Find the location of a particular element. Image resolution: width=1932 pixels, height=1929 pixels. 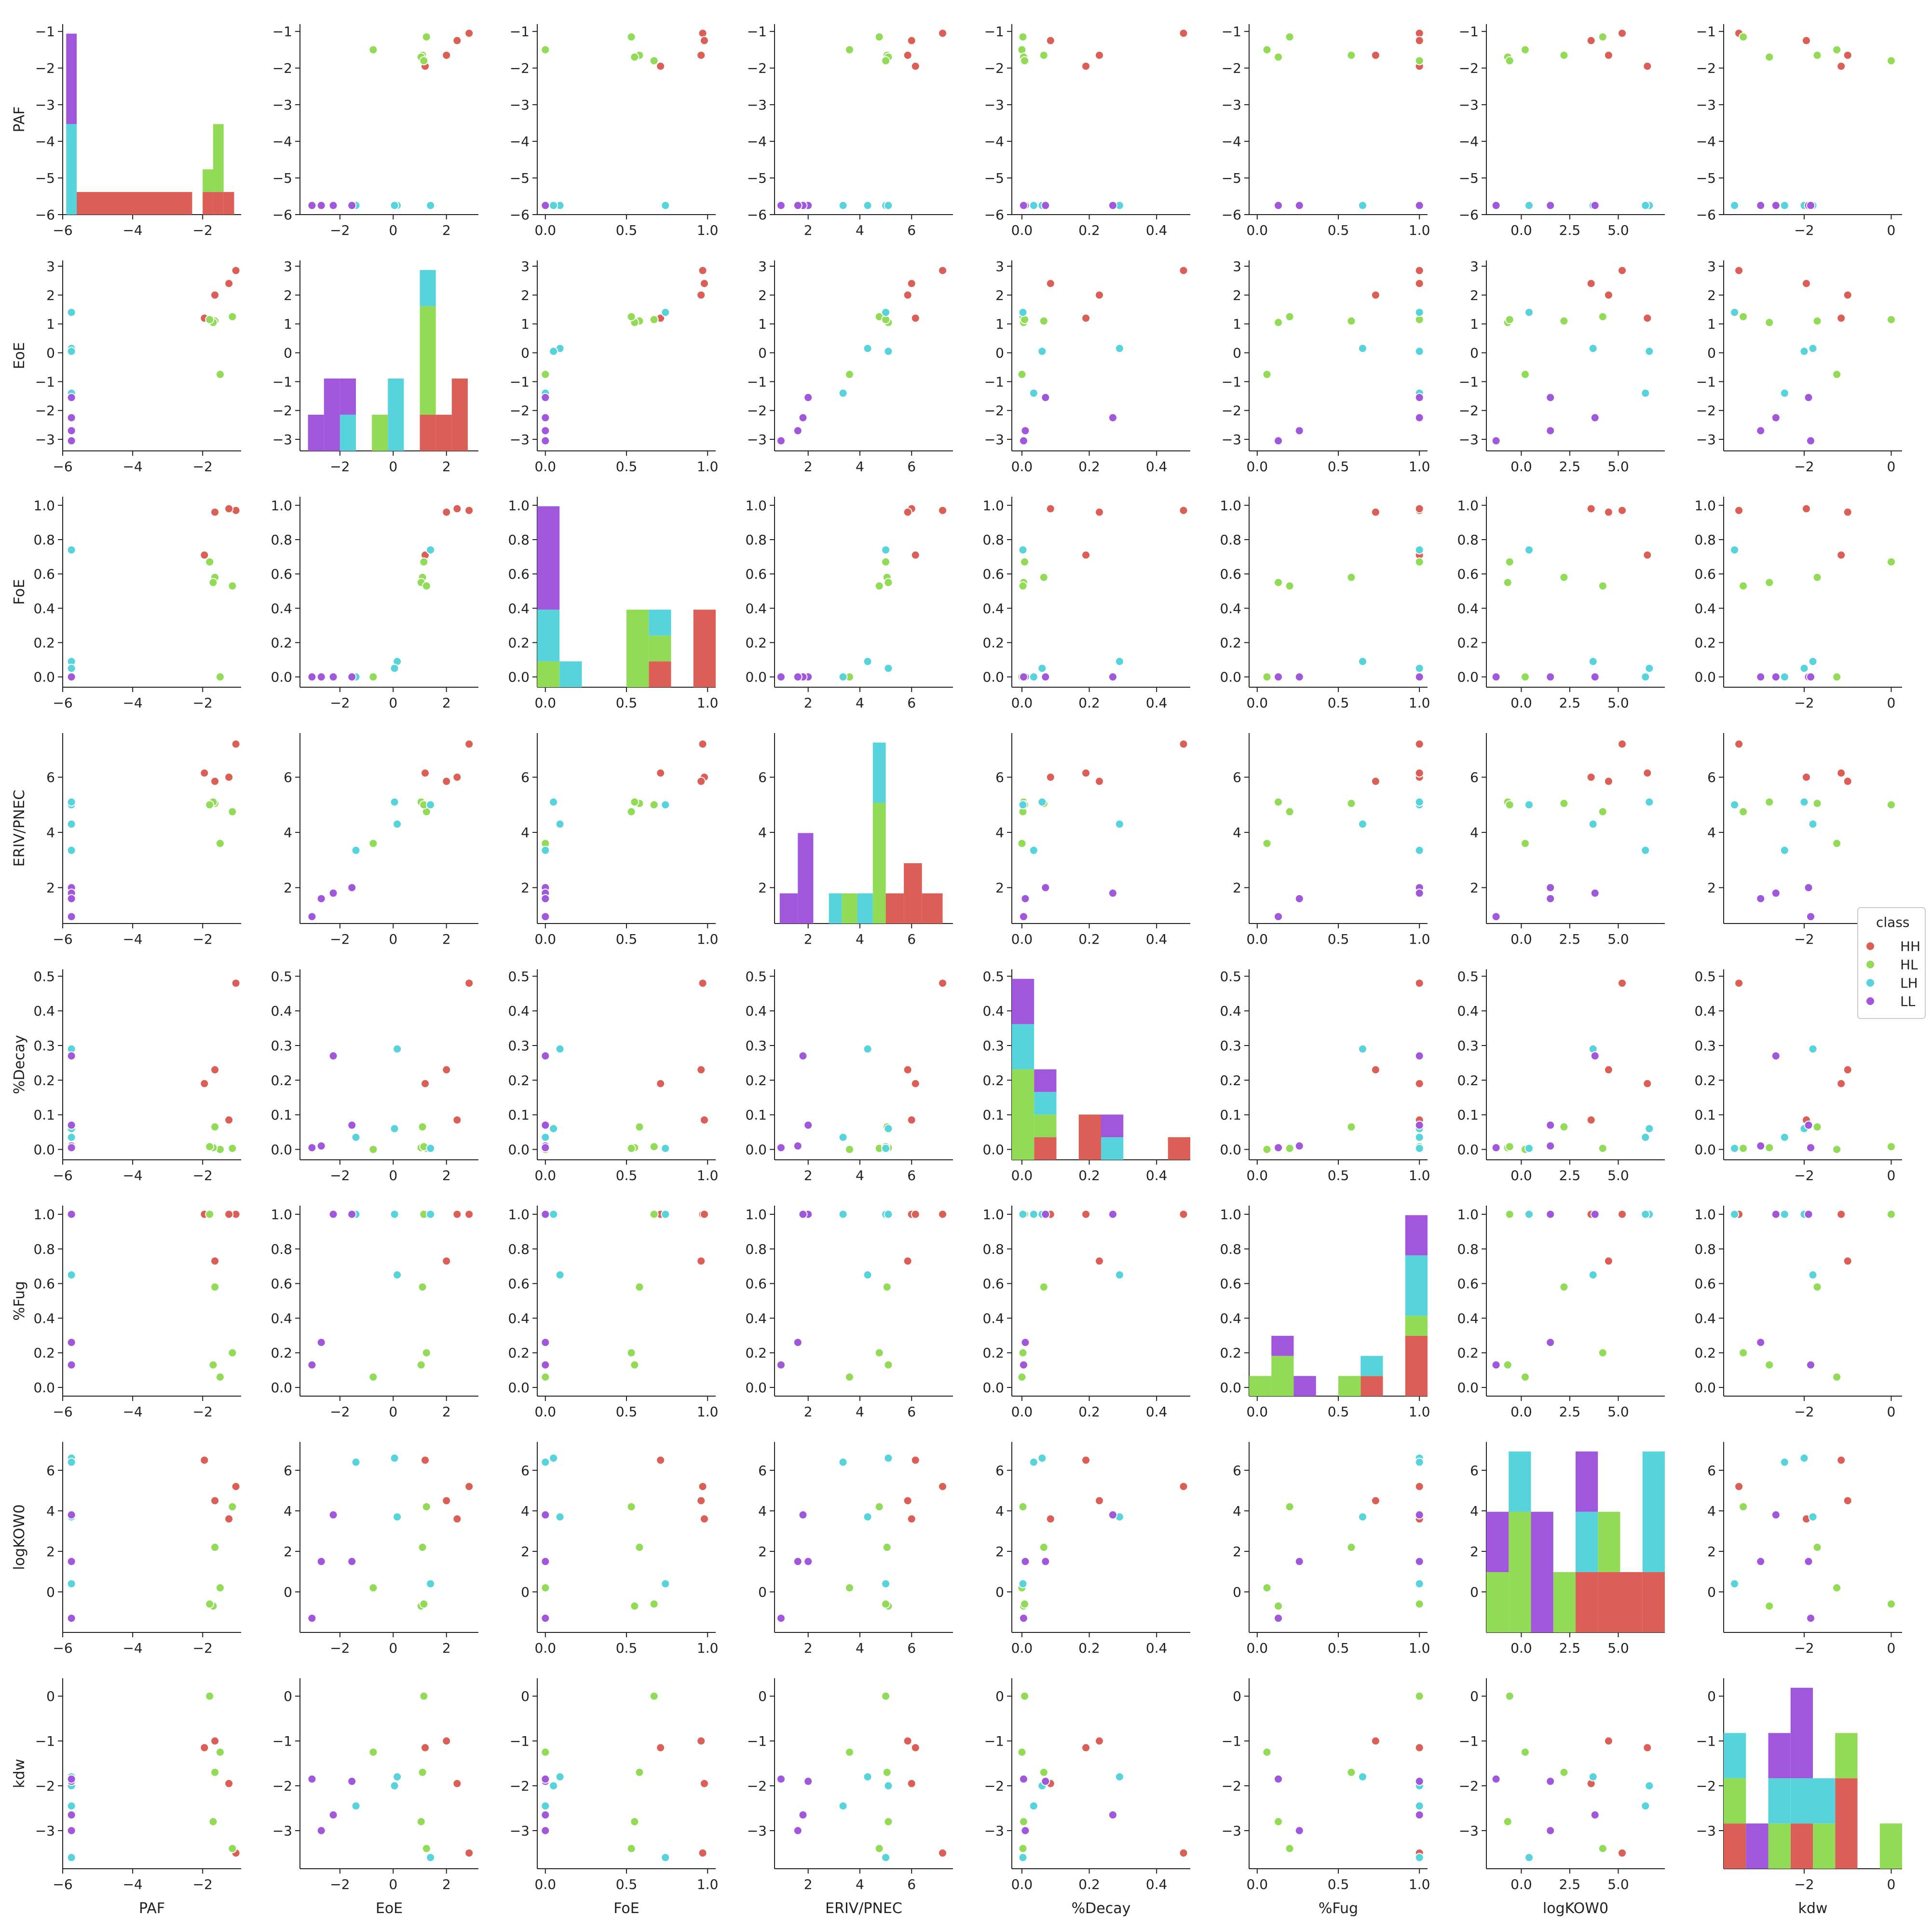

panel-fug-vs-logkow0: 0.0 2.5 5.0 0.0 0.2 0.4 0.6 0.8 1.0 is located at coordinates (1561, 1313).